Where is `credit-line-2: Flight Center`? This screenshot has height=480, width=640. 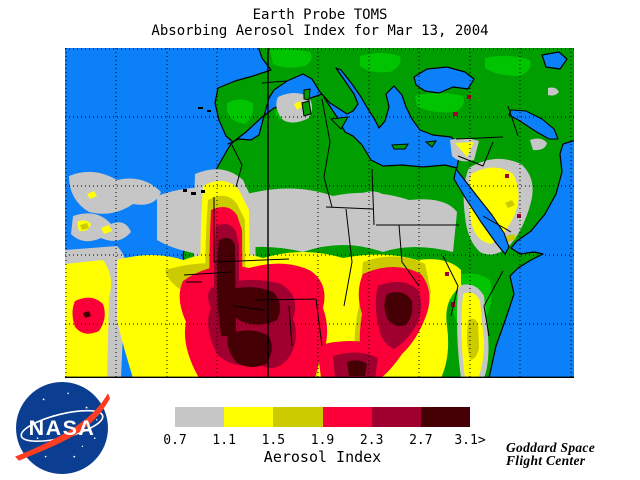
credit-line-2: Flight Center is located at coordinates (546, 460).